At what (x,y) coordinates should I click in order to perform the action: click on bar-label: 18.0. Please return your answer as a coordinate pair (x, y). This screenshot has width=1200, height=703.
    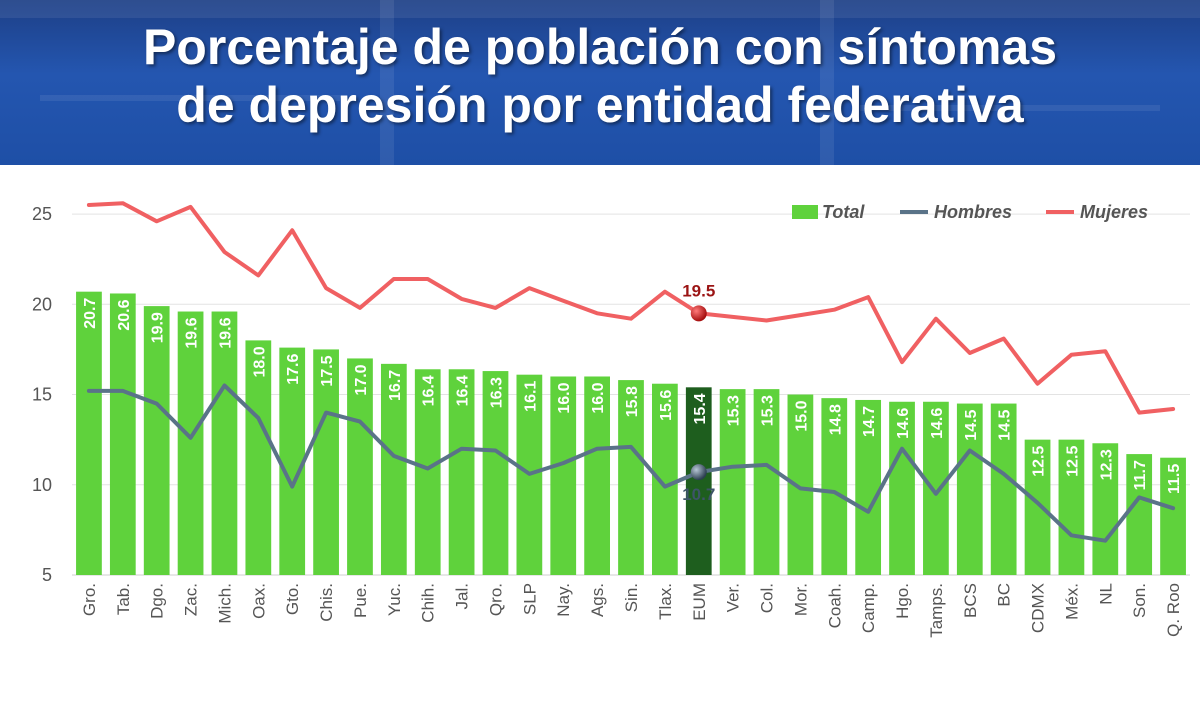
    Looking at the image, I should click on (259, 361).